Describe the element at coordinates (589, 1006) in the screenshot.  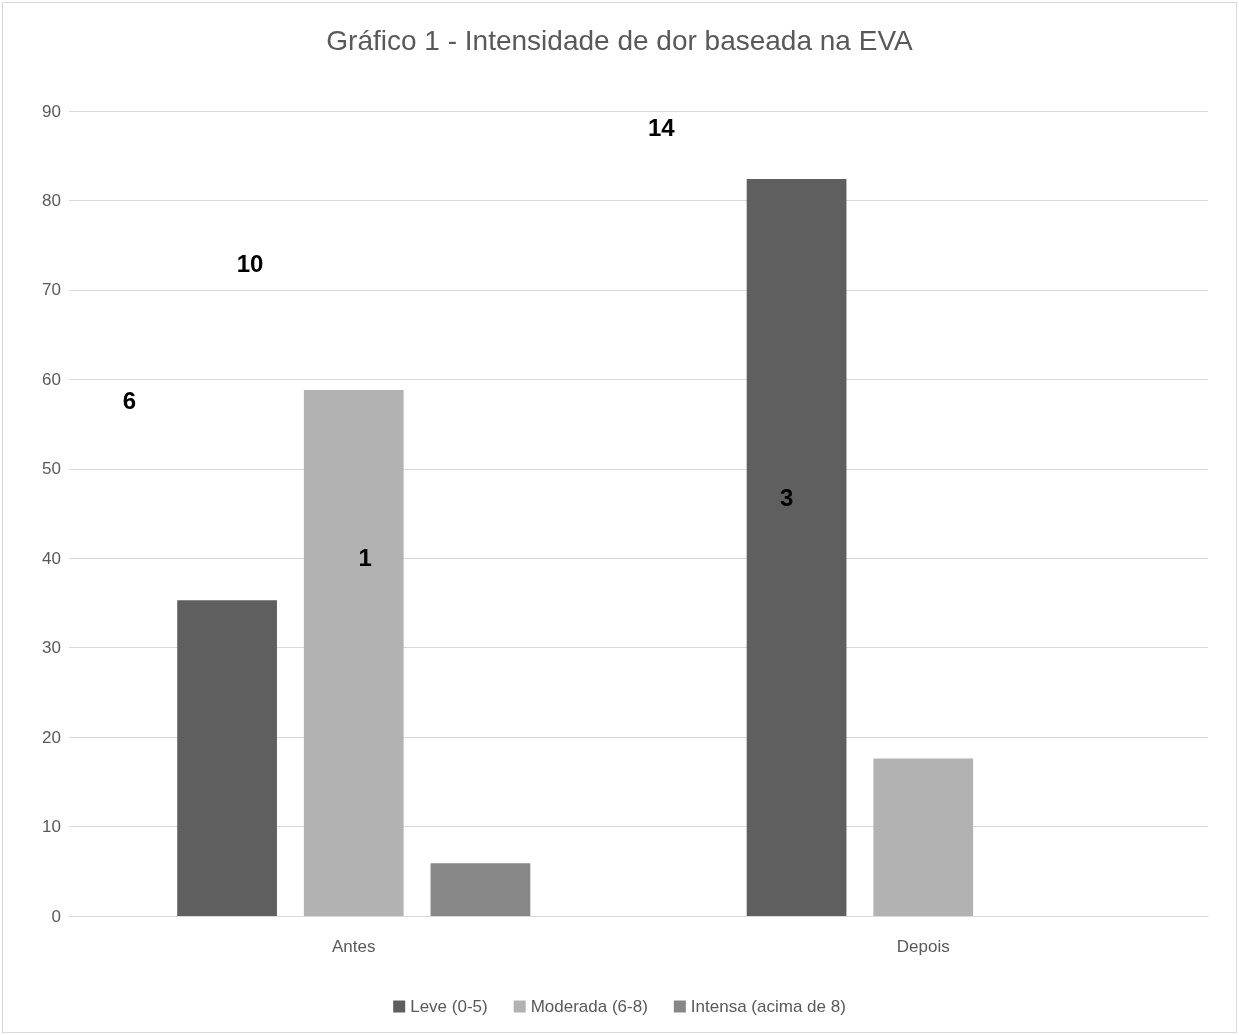
I see `legend-label: Moderada (6-8)` at that location.